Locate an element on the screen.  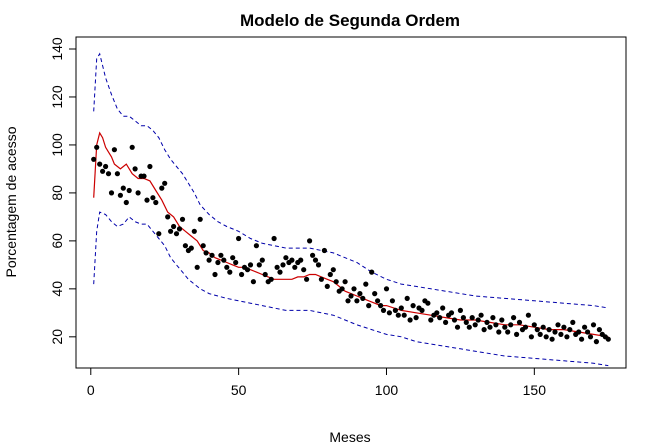
x-tick-label: 150 is located at coordinates (535, 390).